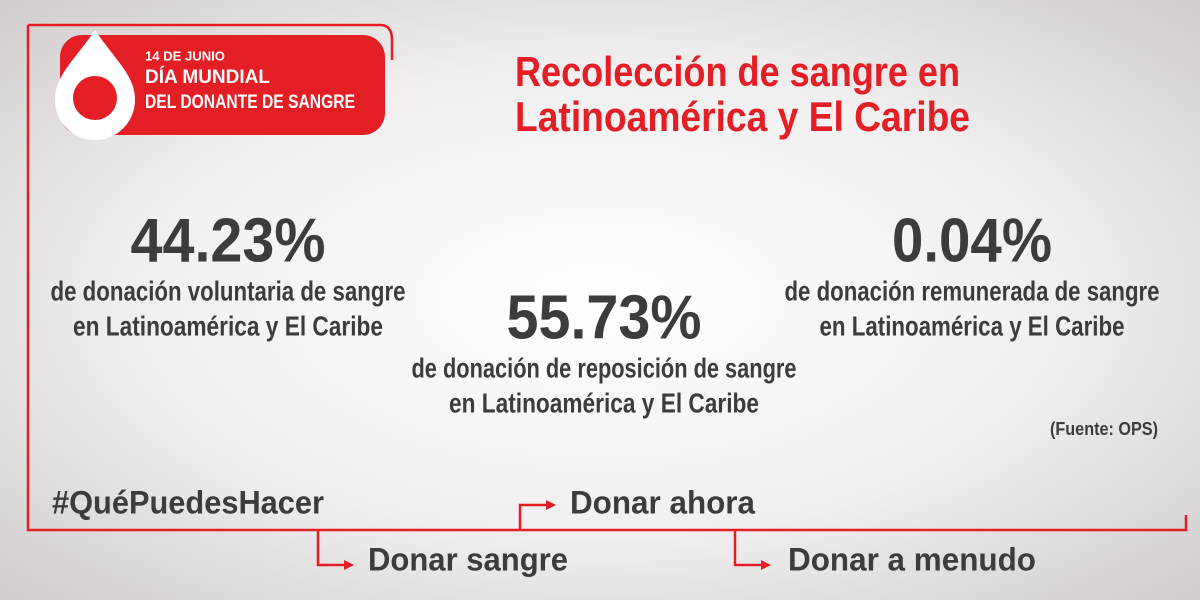 The height and width of the screenshot is (600, 1200). Describe the element at coordinates (468, 559) in the screenshot. I see `action: Donar sangre` at that location.